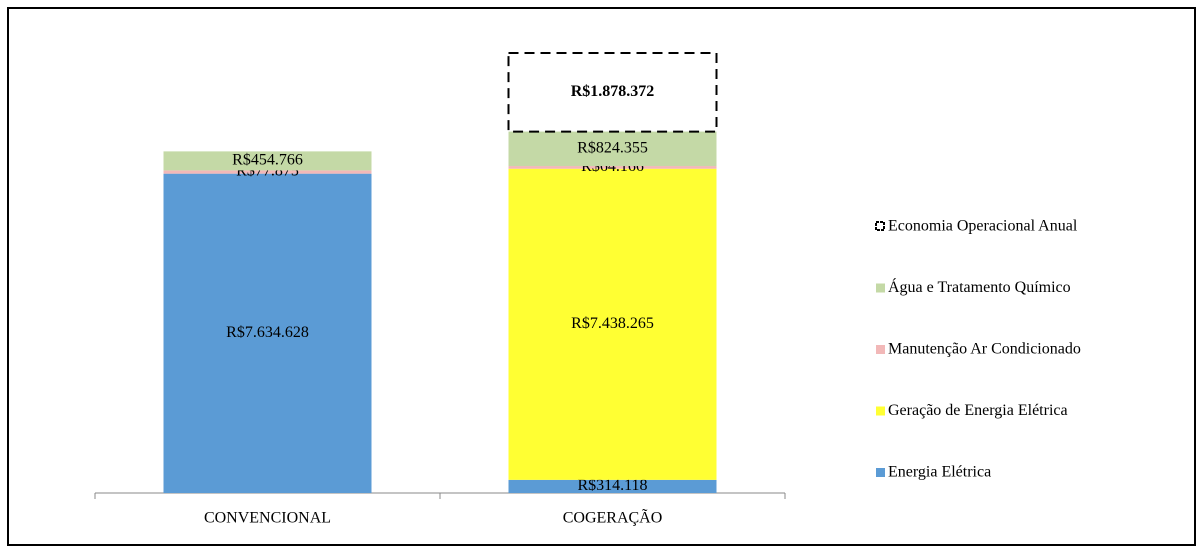 The image size is (1203, 550). What do you see at coordinates (613, 518) in the screenshot?
I see `x-tick-label: COGERAÇÃO` at bounding box center [613, 518].